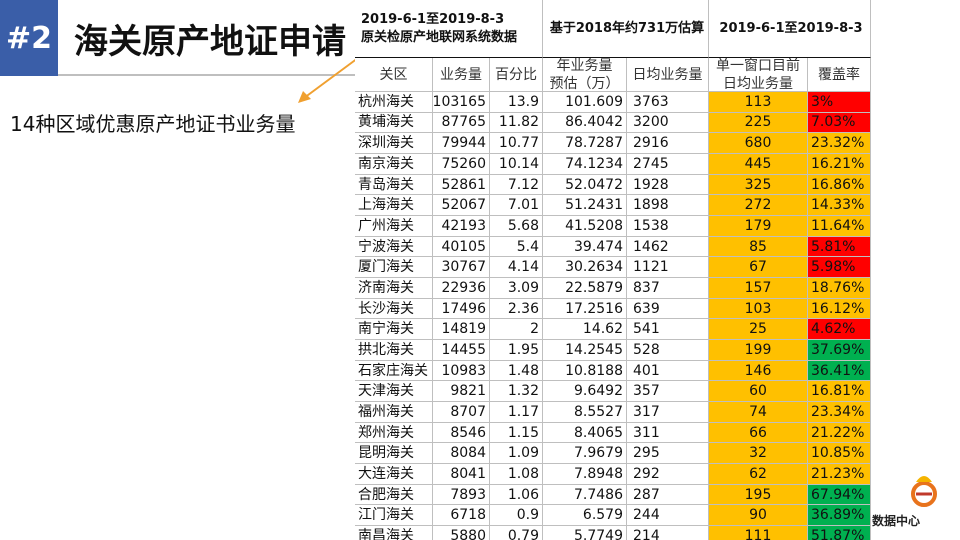 This screenshot has width=960, height=540. I want to click on table-cell: 179, so click(758, 226).